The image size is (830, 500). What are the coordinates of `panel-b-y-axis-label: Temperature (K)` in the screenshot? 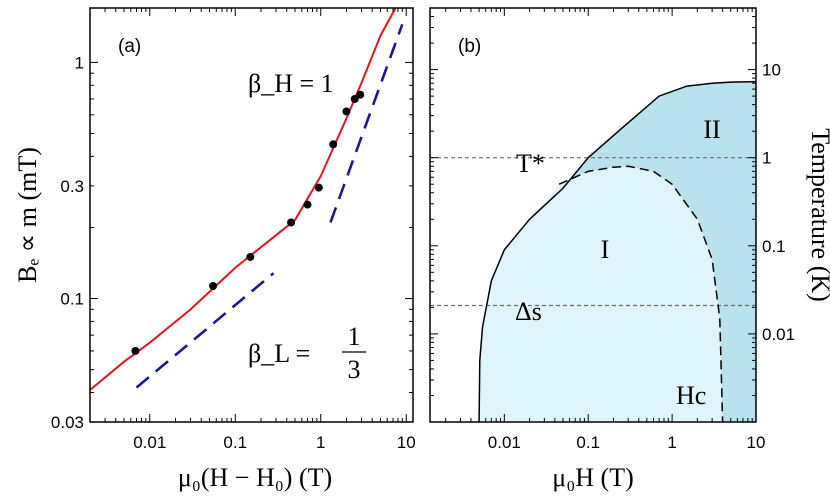 It's located at (818, 215).